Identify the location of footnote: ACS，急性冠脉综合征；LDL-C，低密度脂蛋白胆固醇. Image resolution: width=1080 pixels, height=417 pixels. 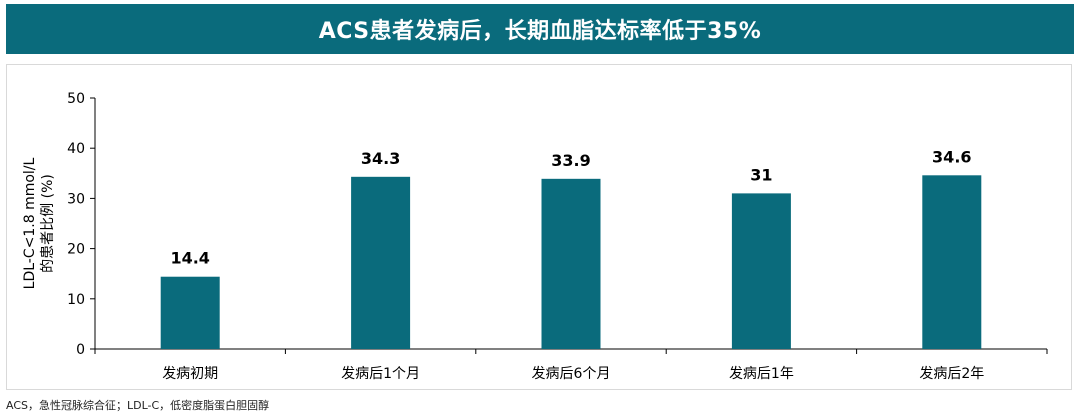
(138, 405).